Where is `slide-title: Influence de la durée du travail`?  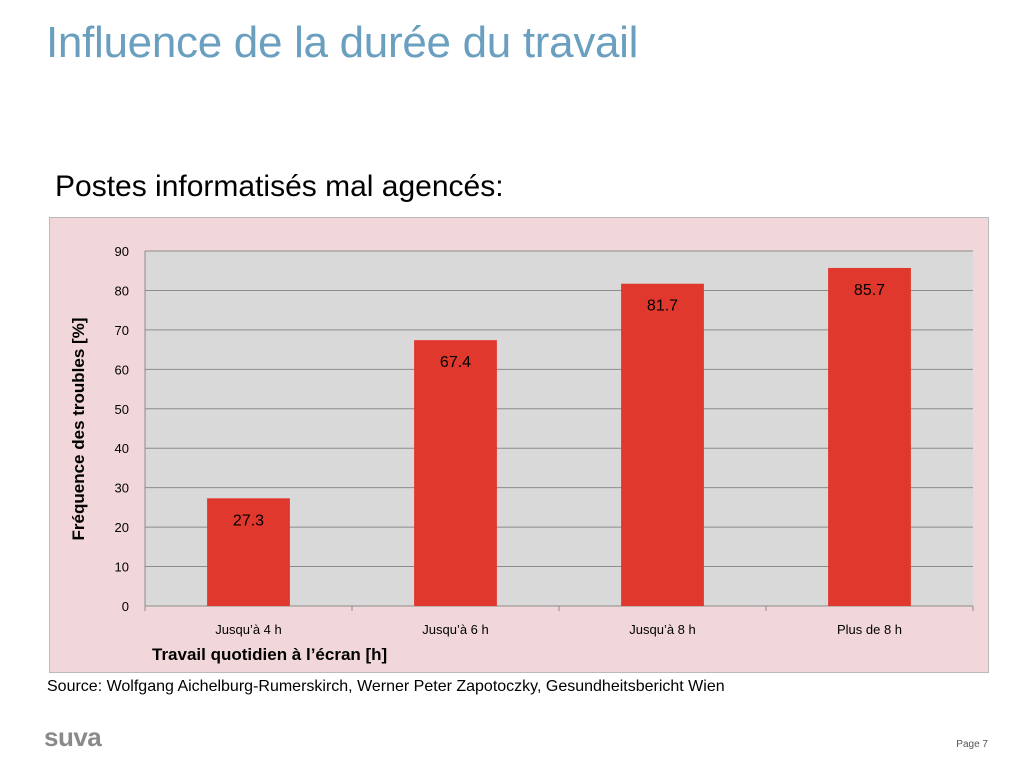
slide-title: Influence de la durée du travail is located at coordinates (342, 42).